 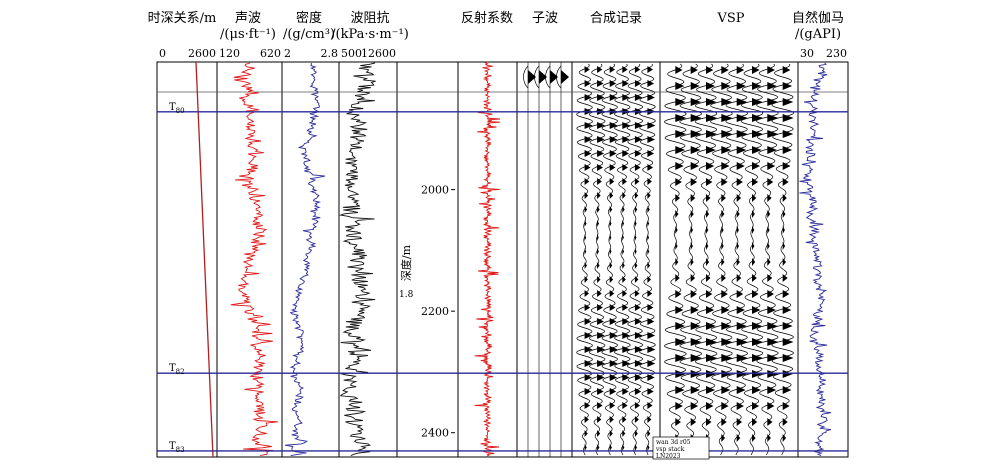 What do you see at coordinates (309, 34) in the screenshot?
I see `track-unit-den: /(g/cm³)` at bounding box center [309, 34].